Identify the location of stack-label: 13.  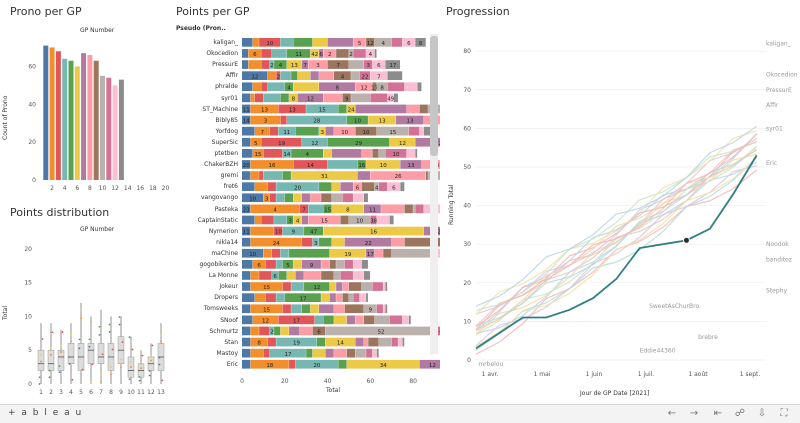
(382, 122).